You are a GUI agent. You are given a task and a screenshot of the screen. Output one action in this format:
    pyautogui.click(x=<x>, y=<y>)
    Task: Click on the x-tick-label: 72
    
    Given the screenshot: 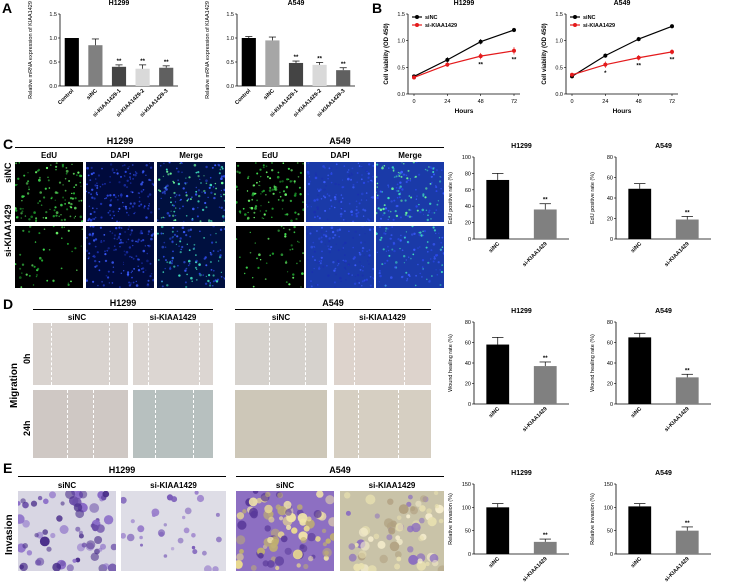 What is the action you would take?
    pyautogui.click(x=672, y=102)
    